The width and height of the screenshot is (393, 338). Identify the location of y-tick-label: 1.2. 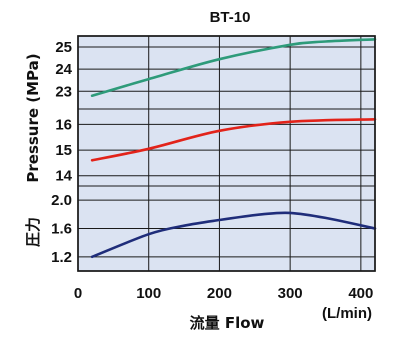
(61, 257).